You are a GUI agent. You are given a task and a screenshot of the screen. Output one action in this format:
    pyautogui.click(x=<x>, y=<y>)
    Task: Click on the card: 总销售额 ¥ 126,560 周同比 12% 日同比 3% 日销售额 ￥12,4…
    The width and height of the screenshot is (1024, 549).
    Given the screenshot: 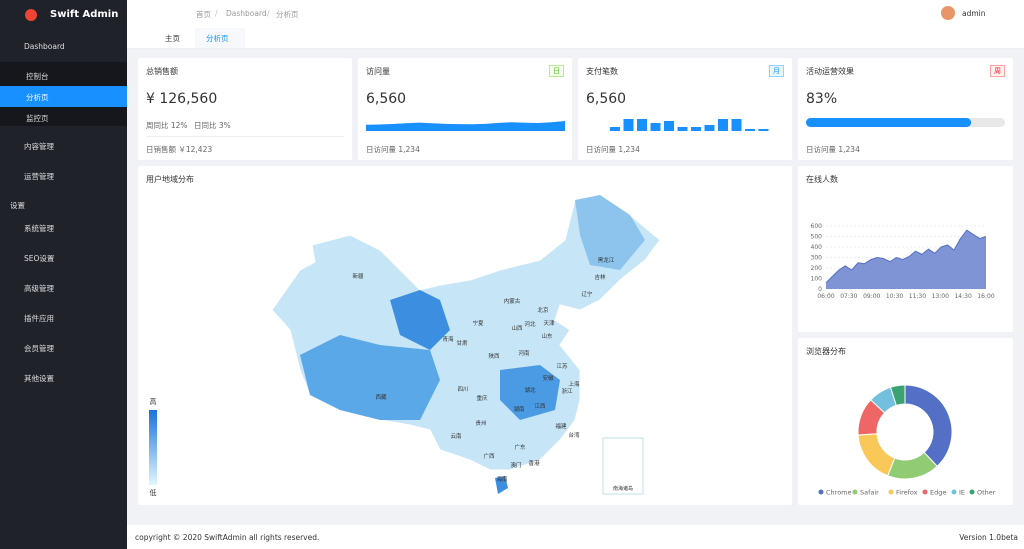 What is the action you would take?
    pyautogui.click(x=245, y=109)
    